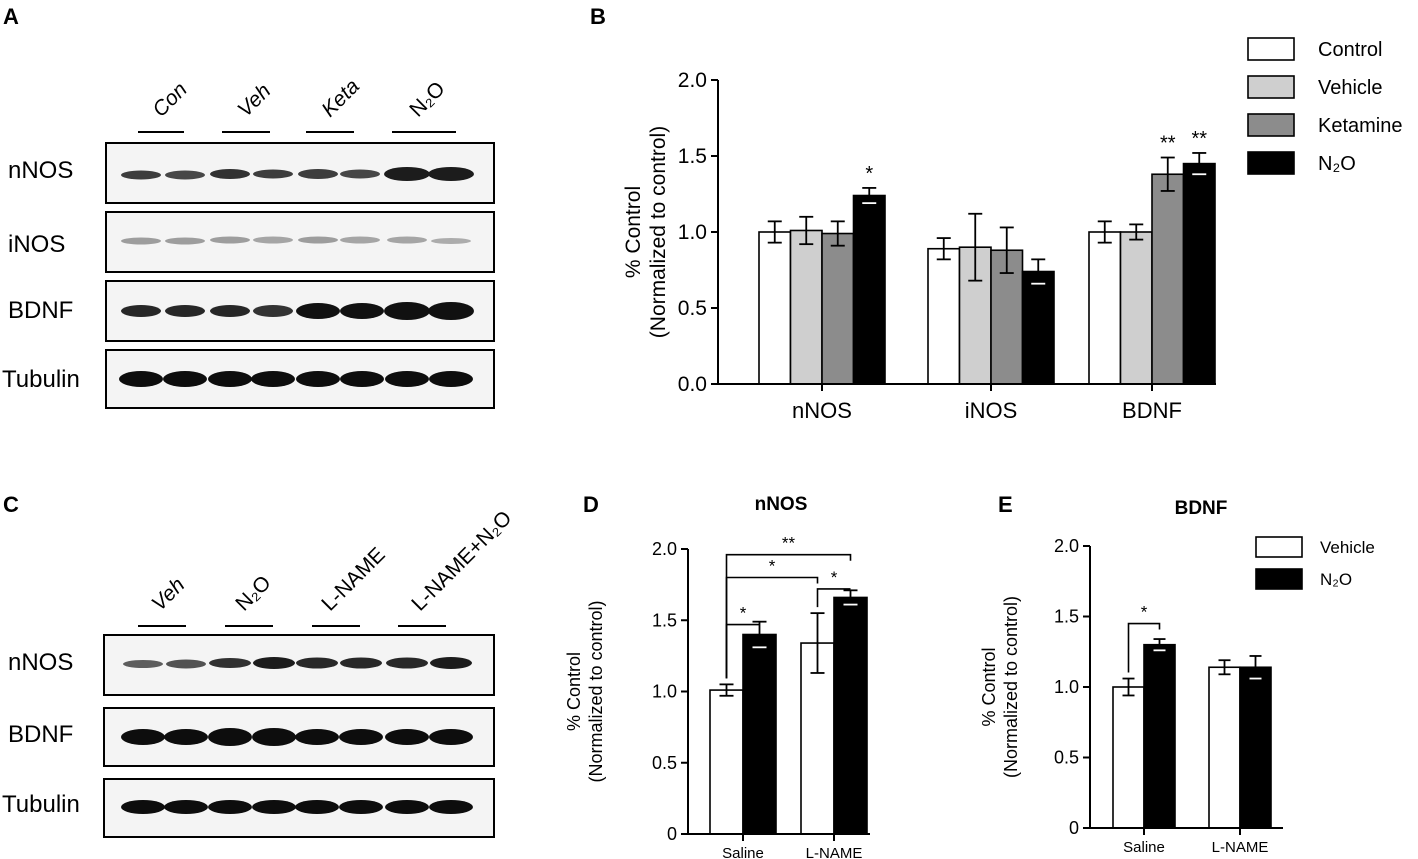 The image size is (1418, 859). Describe the element at coordinates (1005, 504) in the screenshot. I see `panel-letter-e: E` at that location.